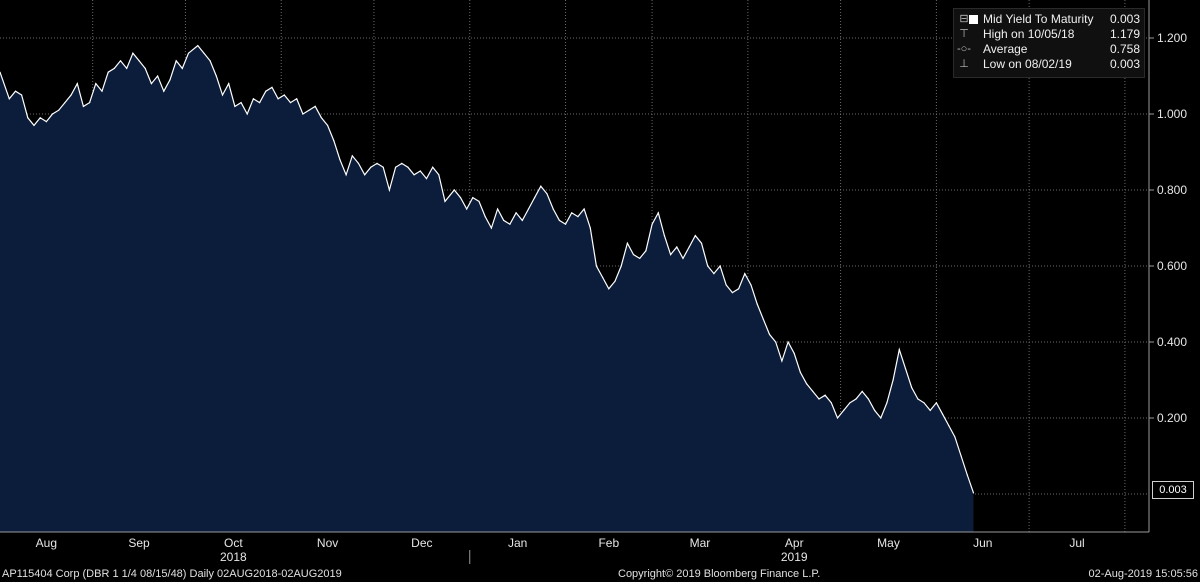  I want to click on legend-series: ⊟ Mid Yield To Maturity 0.003, so click(1049, 19).